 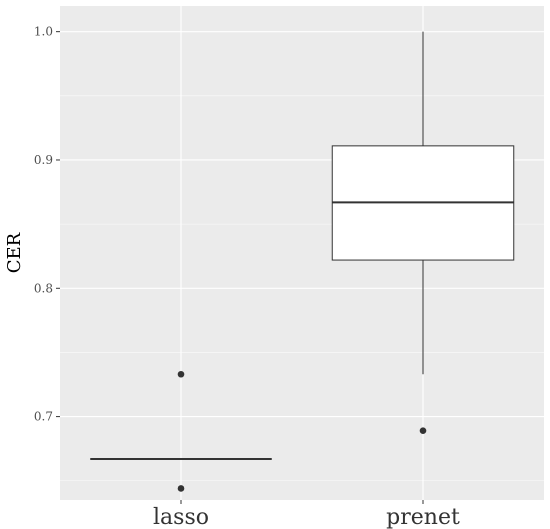 What do you see at coordinates (47, 224) in the screenshot?
I see `y-tick-labels: 0.7 0.8 0.9 1.0` at bounding box center [47, 224].